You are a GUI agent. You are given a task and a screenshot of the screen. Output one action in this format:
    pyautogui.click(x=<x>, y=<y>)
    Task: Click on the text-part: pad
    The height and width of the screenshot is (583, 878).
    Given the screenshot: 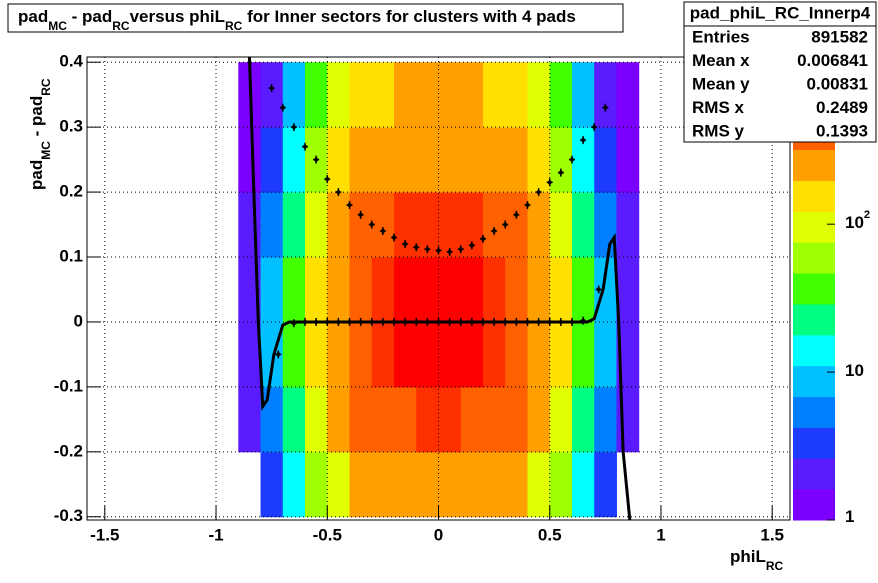 What is the action you would take?
    pyautogui.click(x=33, y=16)
    